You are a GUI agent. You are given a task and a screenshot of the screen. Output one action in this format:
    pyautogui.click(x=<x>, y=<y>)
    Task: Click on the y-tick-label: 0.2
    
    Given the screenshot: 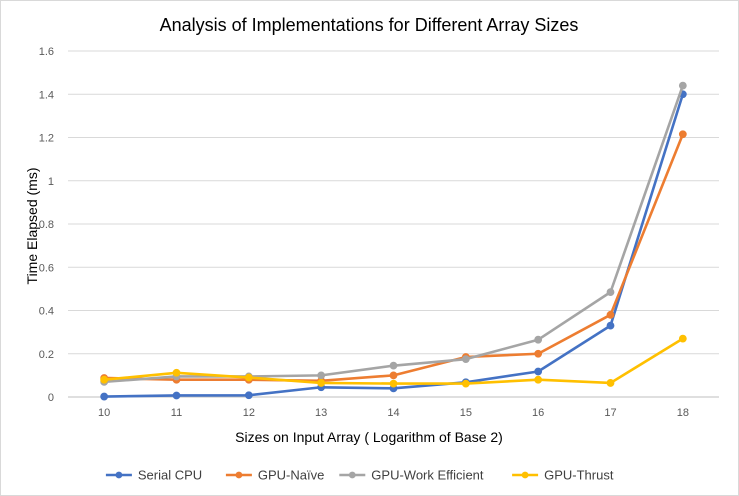 What is the action you would take?
    pyautogui.click(x=46, y=355)
    